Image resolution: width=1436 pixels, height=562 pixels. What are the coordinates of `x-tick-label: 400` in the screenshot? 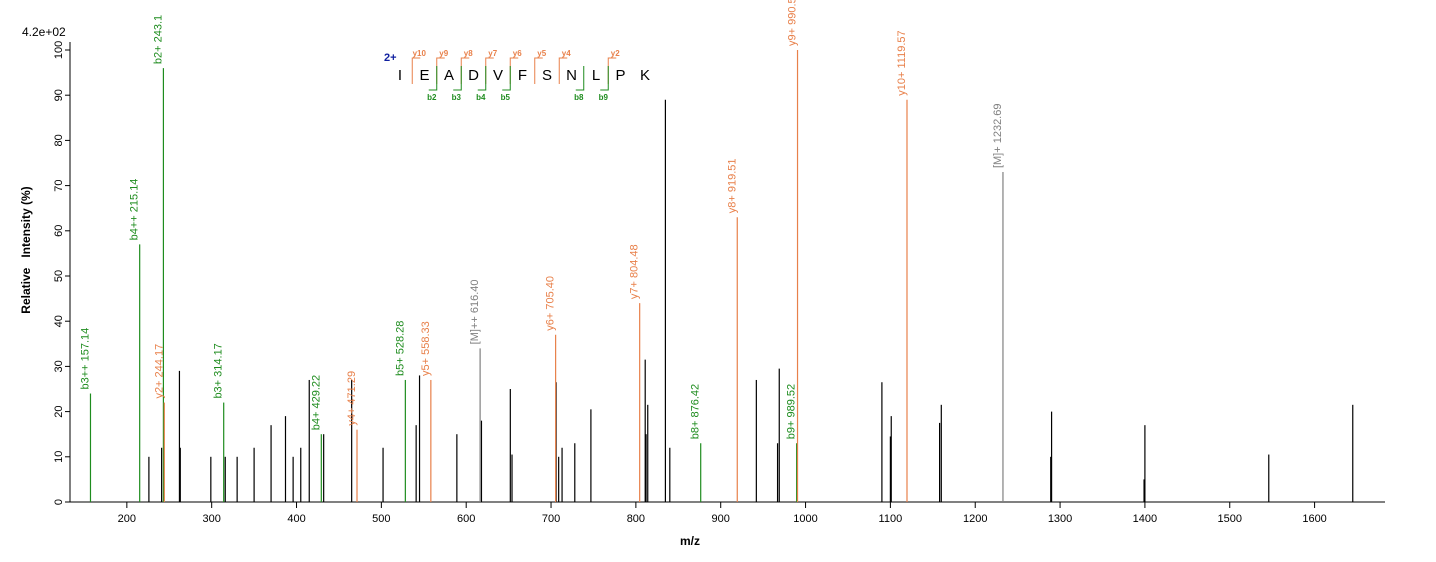 It's located at (296, 519).